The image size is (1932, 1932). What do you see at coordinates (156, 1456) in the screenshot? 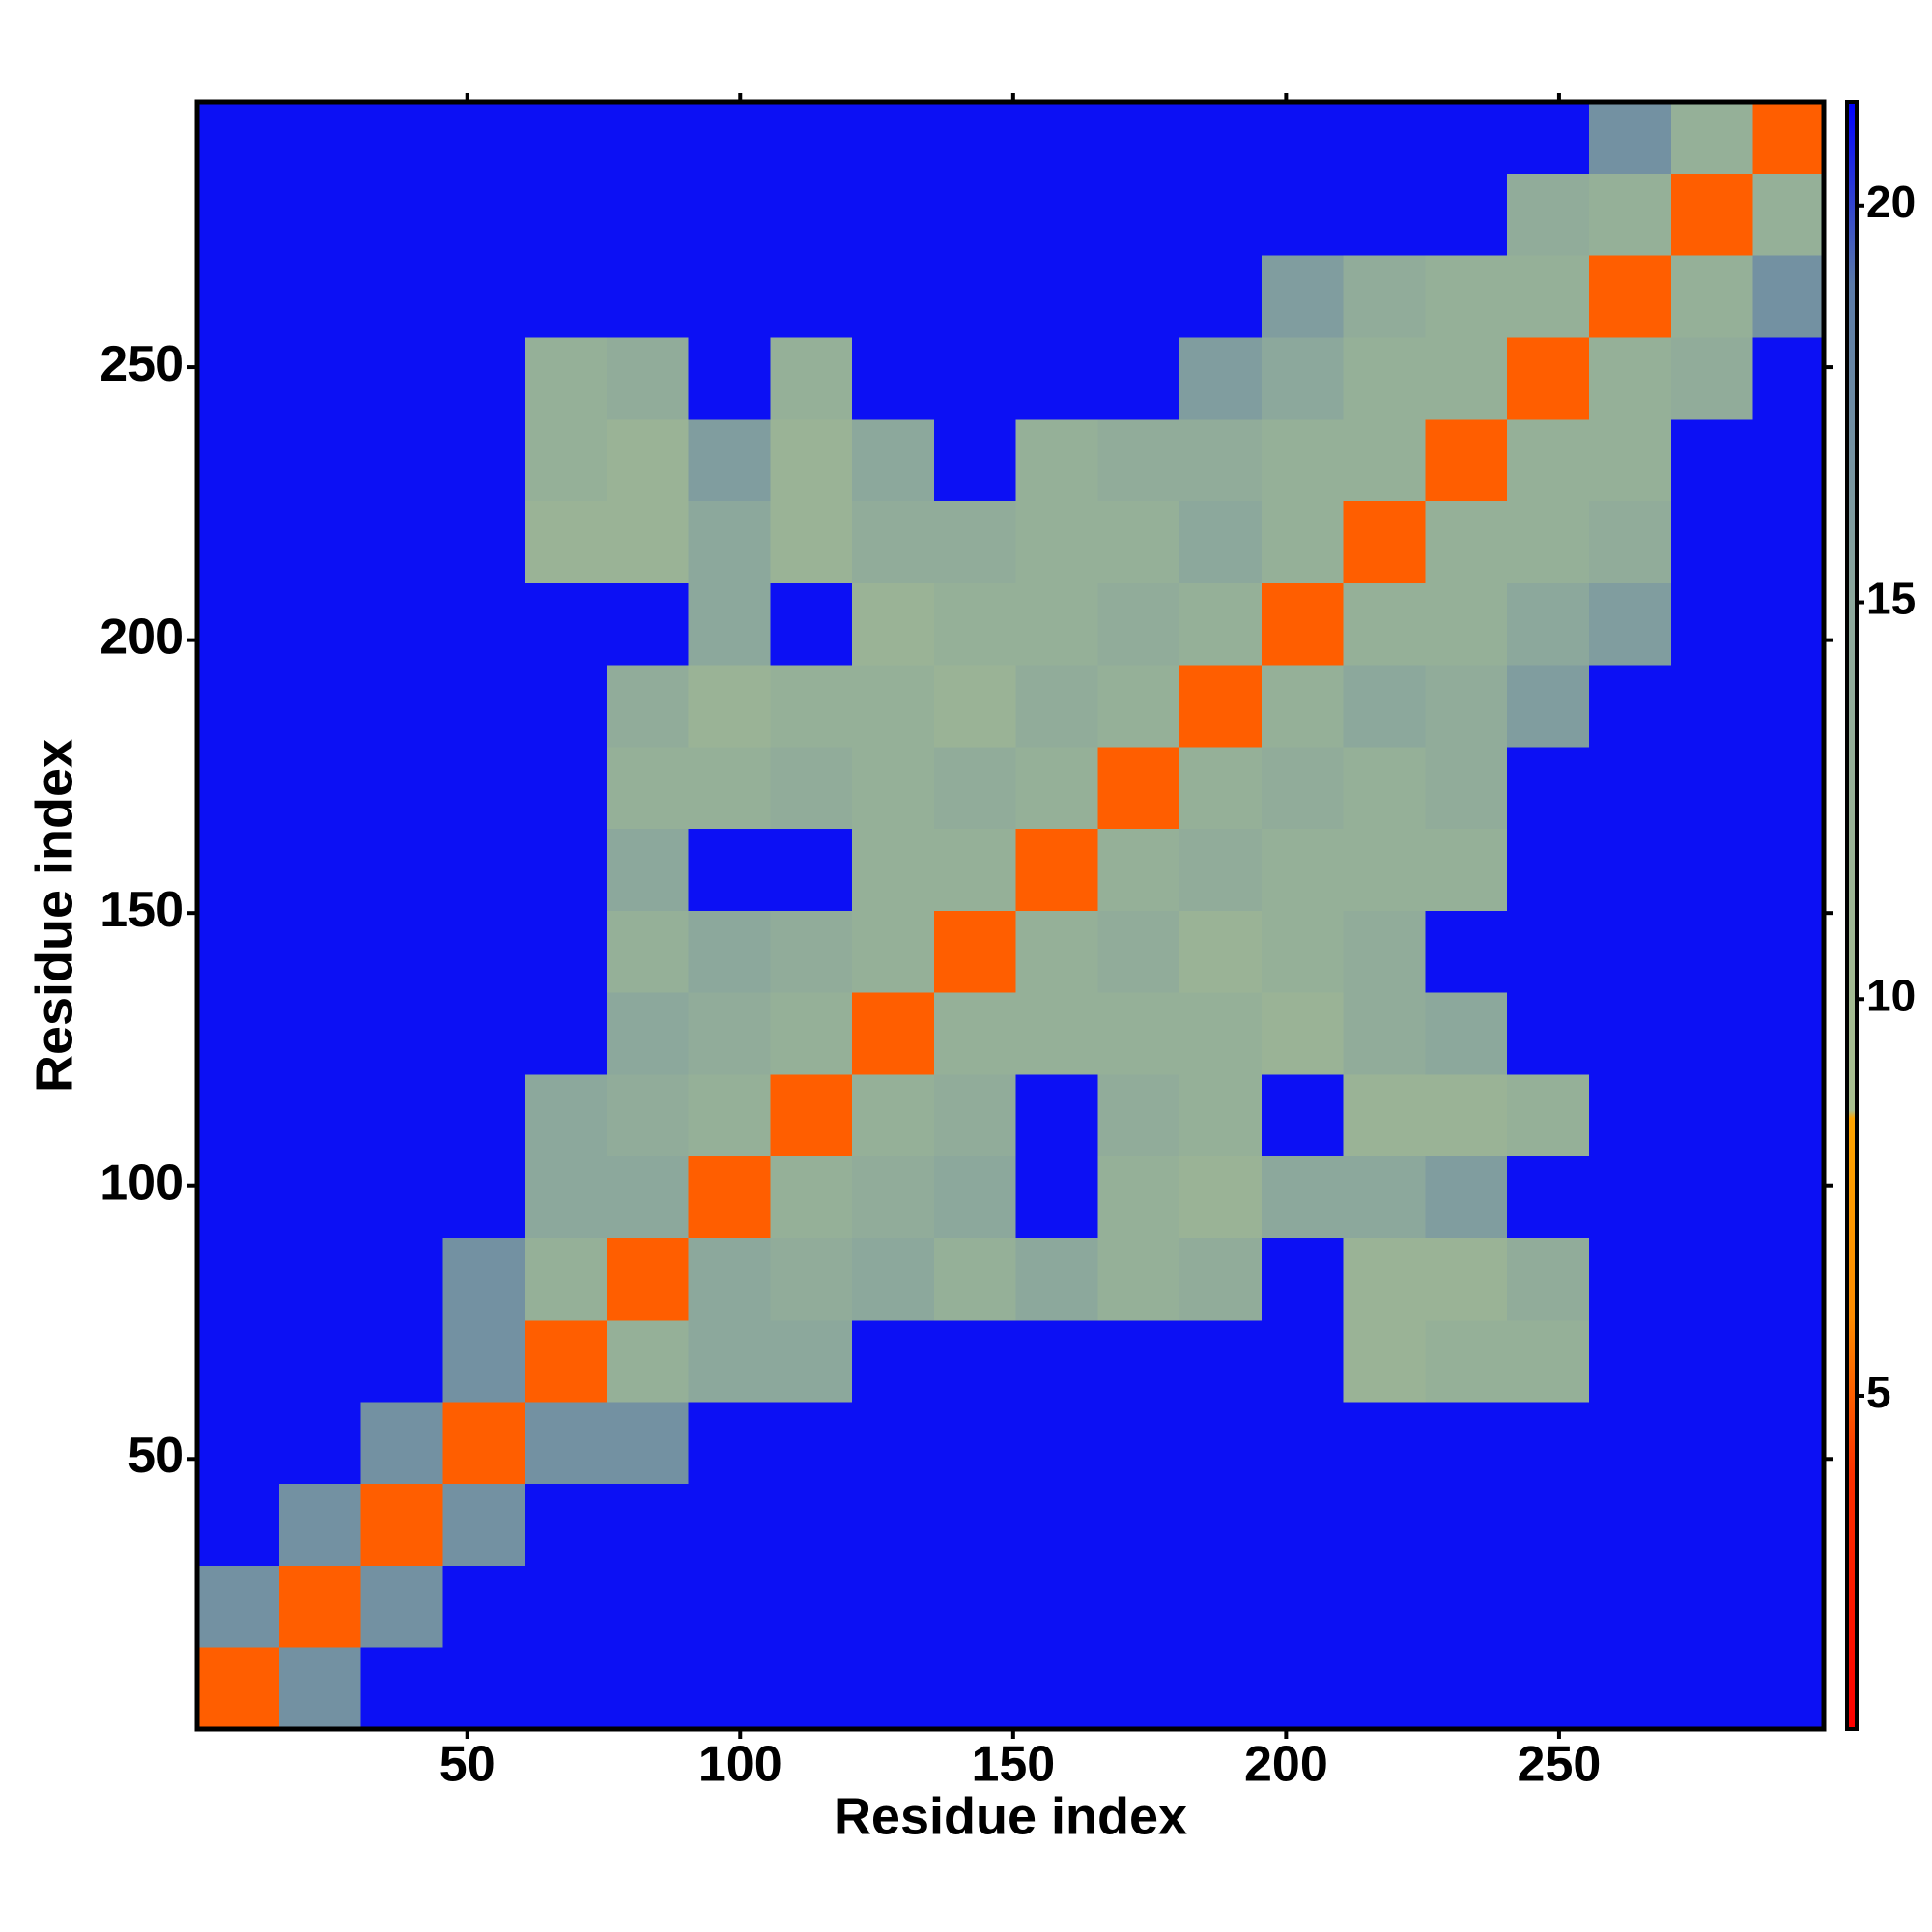
I see `y-tick-label: 50` at bounding box center [156, 1456].